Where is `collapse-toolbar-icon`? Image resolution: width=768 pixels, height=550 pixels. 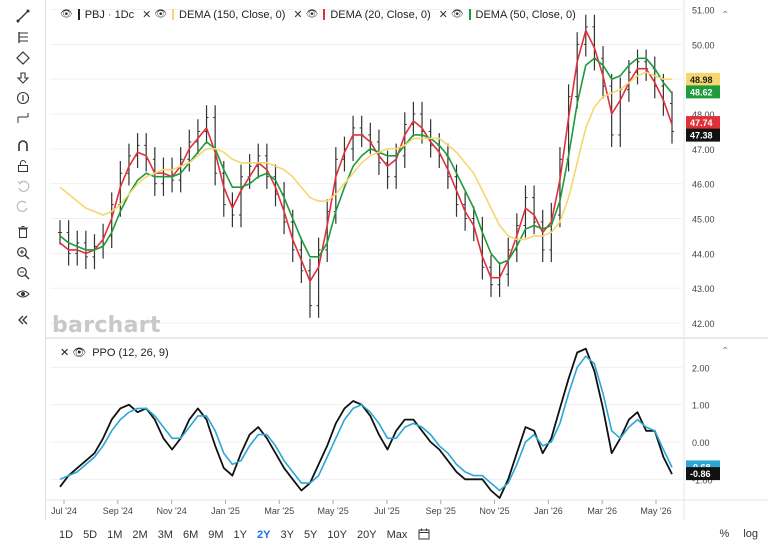 collapse-toolbar-icon is located at coordinates (23, 320).